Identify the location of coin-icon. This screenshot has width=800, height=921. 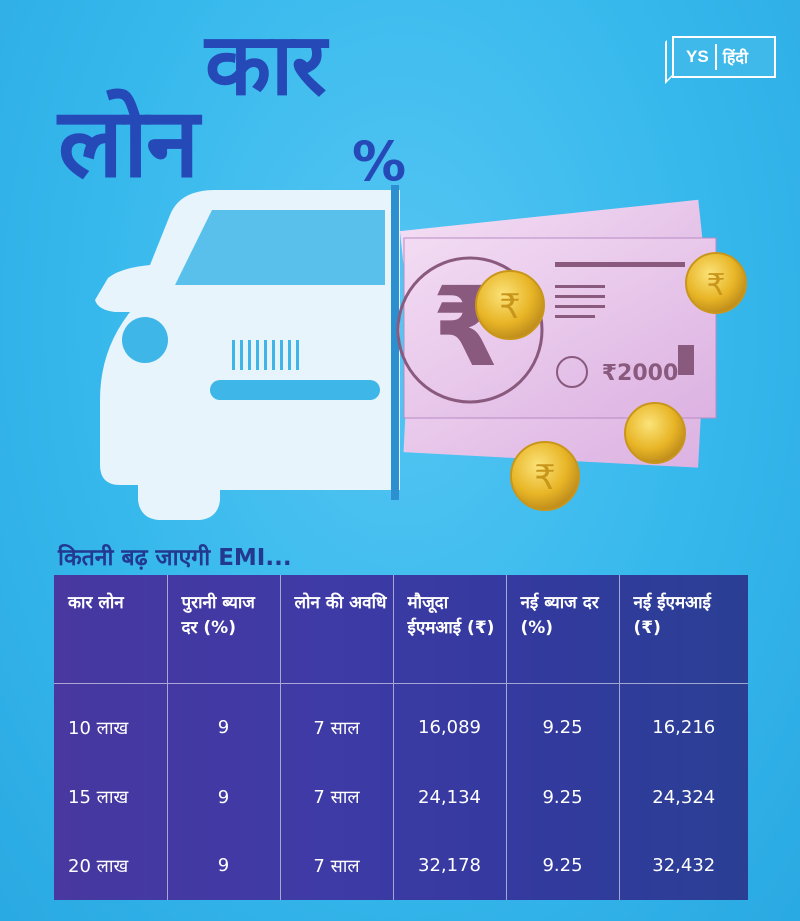
(655, 433).